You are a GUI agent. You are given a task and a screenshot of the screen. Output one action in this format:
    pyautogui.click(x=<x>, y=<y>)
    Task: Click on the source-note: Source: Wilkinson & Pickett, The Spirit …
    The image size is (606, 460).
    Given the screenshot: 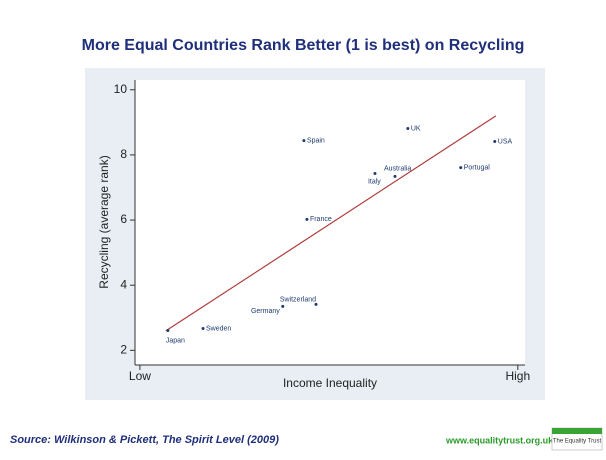 What is the action you would take?
    pyautogui.click(x=144, y=440)
    